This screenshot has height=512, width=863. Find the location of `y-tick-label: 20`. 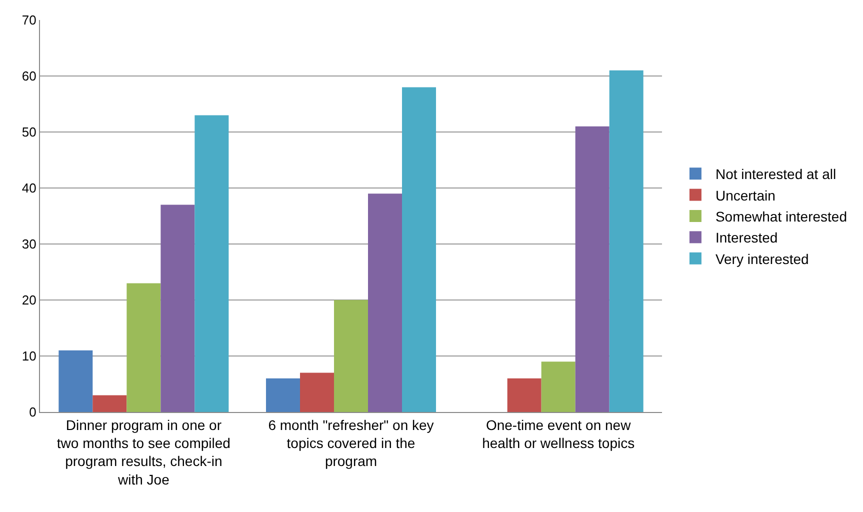

y-tick-label: 20 is located at coordinates (29, 300).